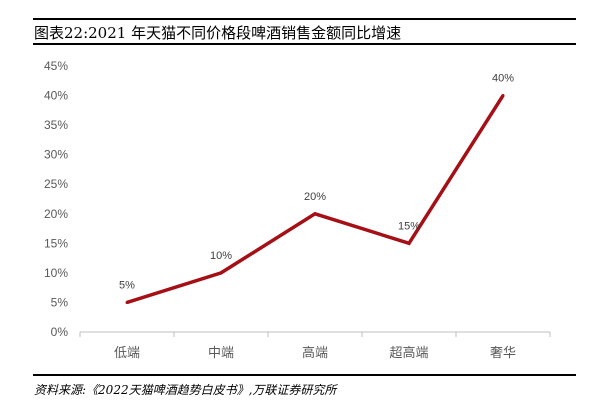  Describe the element at coordinates (218, 33) in the screenshot. I see `chart-title: 图表22:2021 年天猫不同价格段啤酒销售金额同比增速` at that location.